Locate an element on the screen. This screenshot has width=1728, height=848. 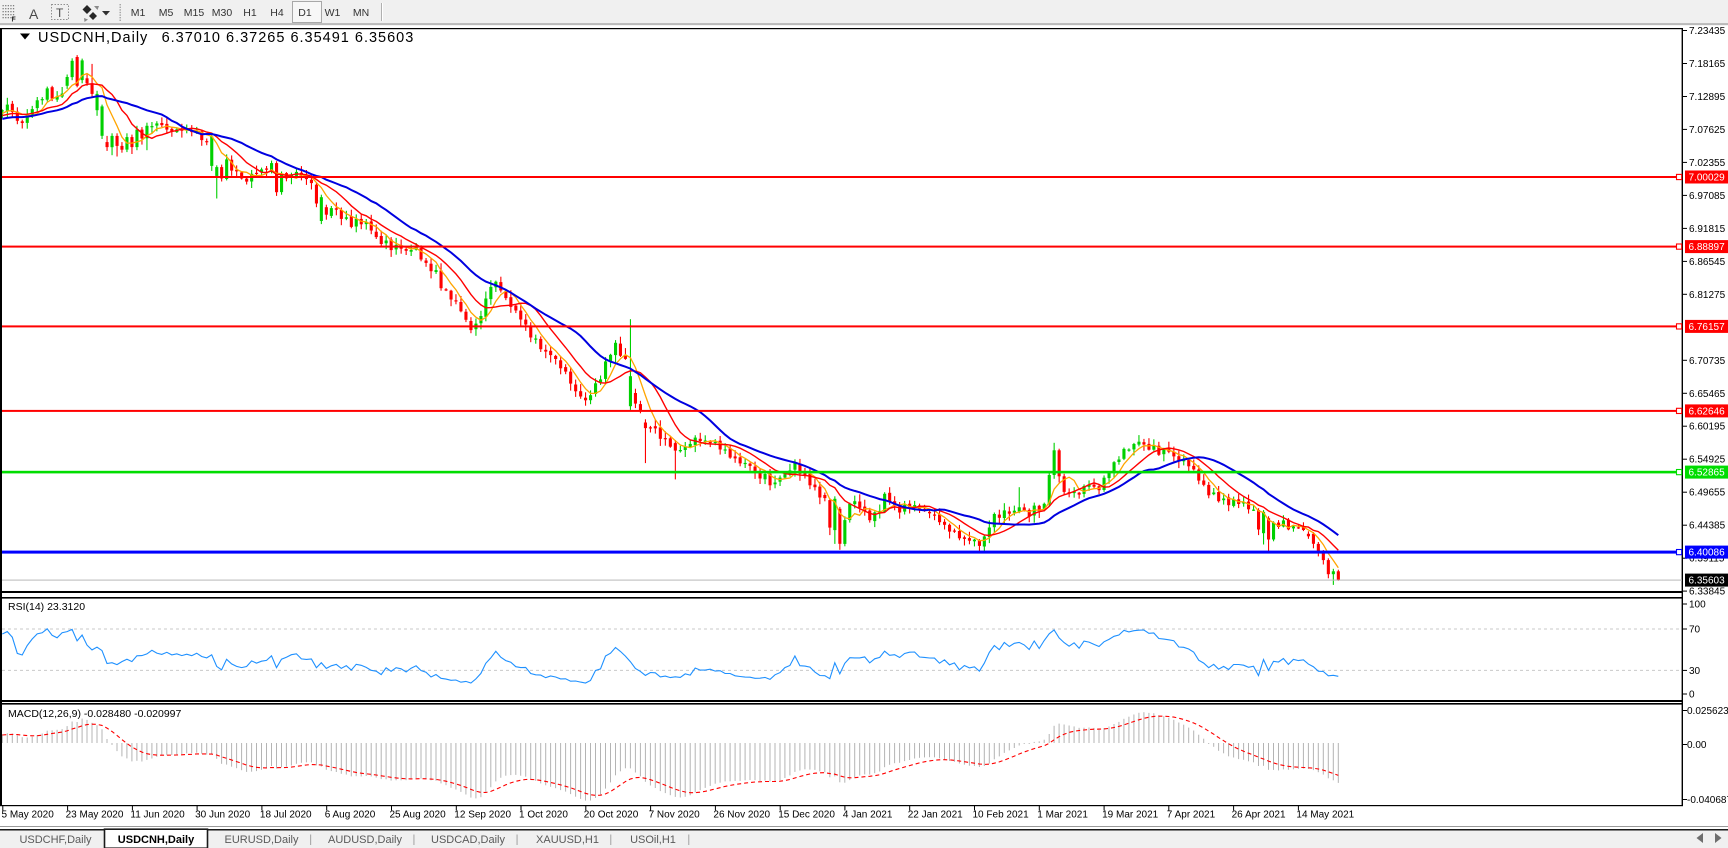
svg-text: A is located at coordinates (34, 14).